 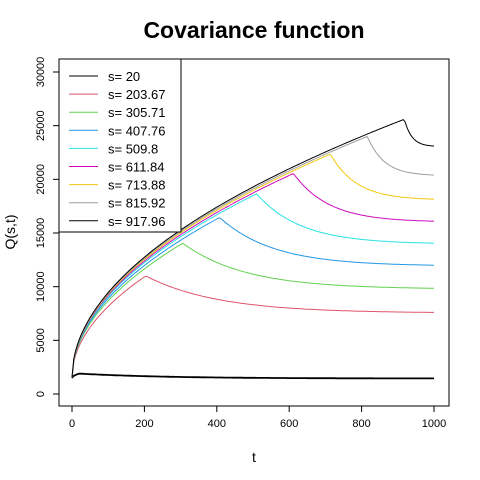 I want to click on y-tick-label: 0, so click(x=41, y=394).